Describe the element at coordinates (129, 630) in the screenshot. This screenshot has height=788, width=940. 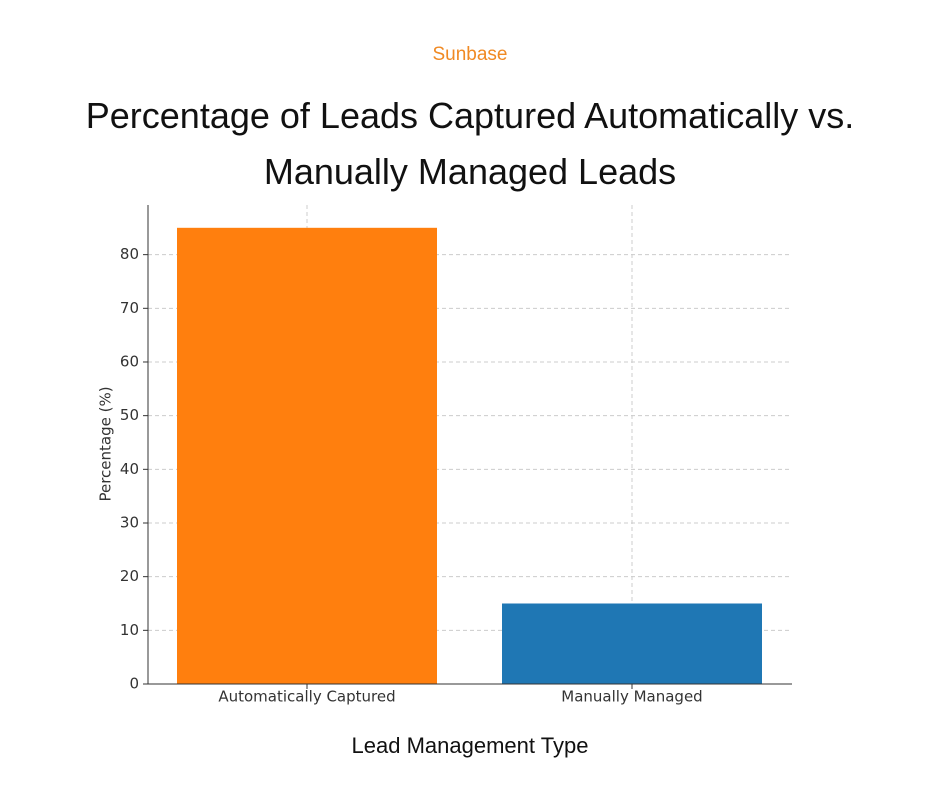
I see `y-tick-label: 10` at that location.